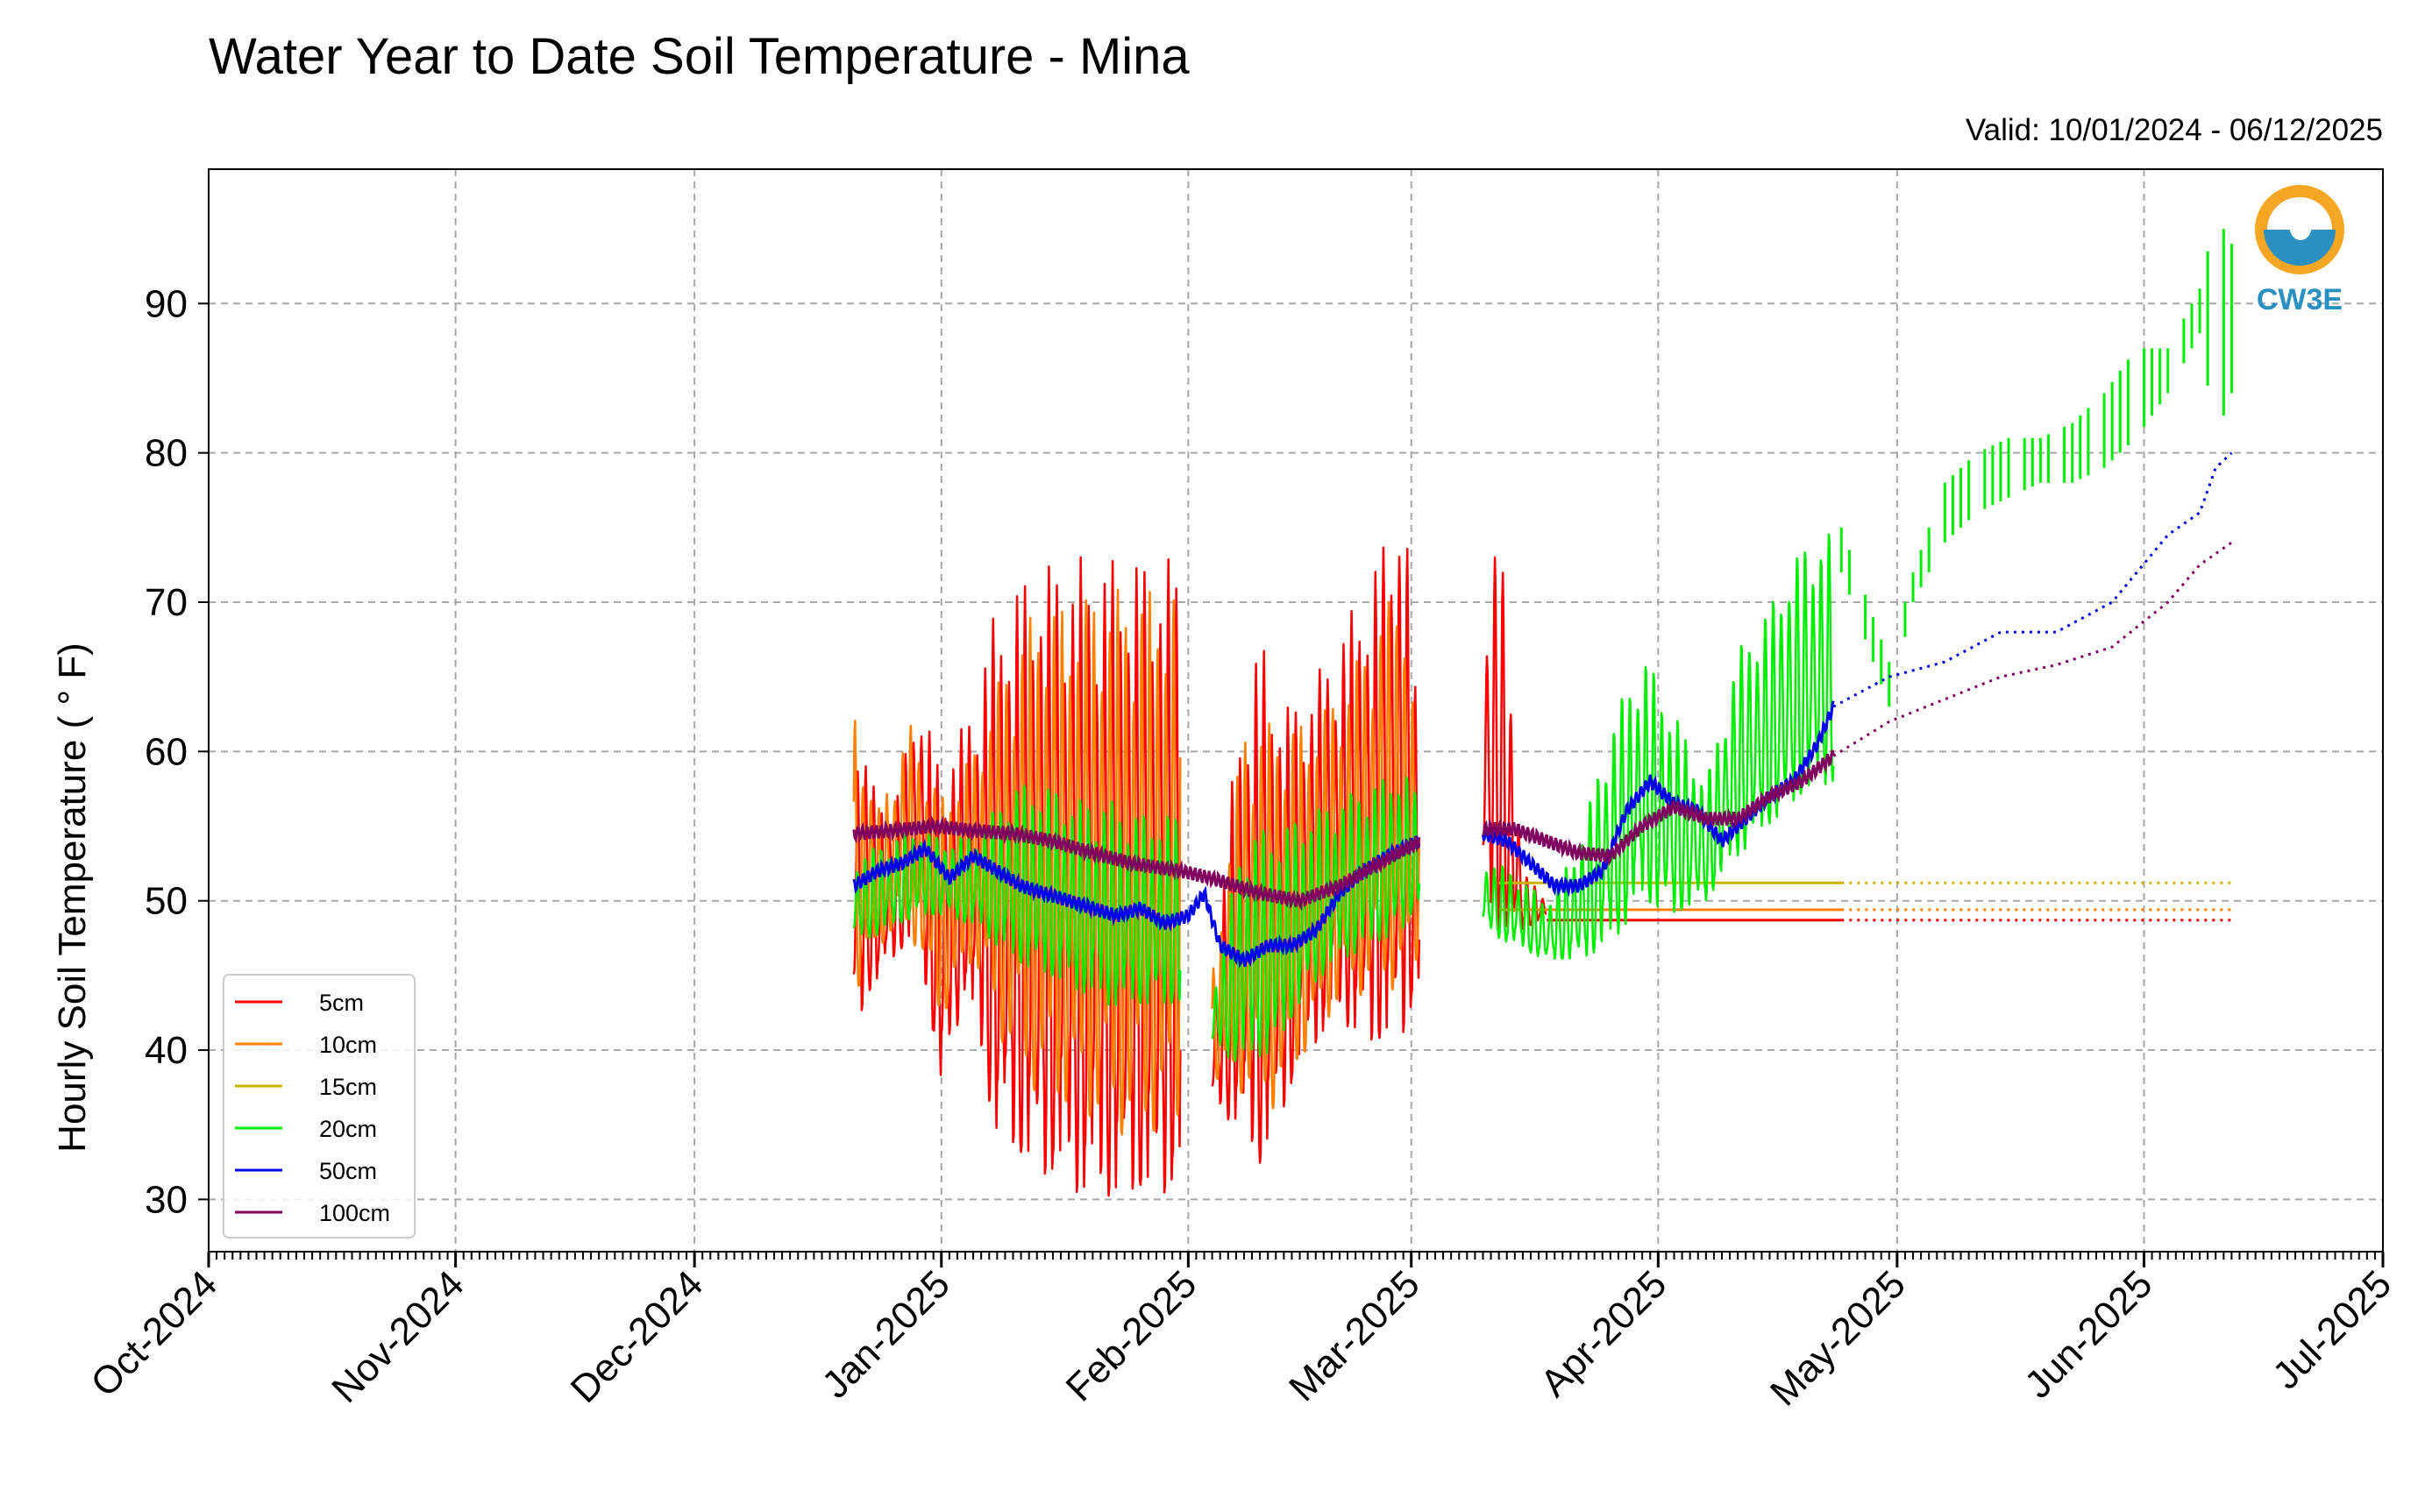 The height and width of the screenshot is (1512, 2418). I want to click on y-tick-label: 40, so click(166, 1050).